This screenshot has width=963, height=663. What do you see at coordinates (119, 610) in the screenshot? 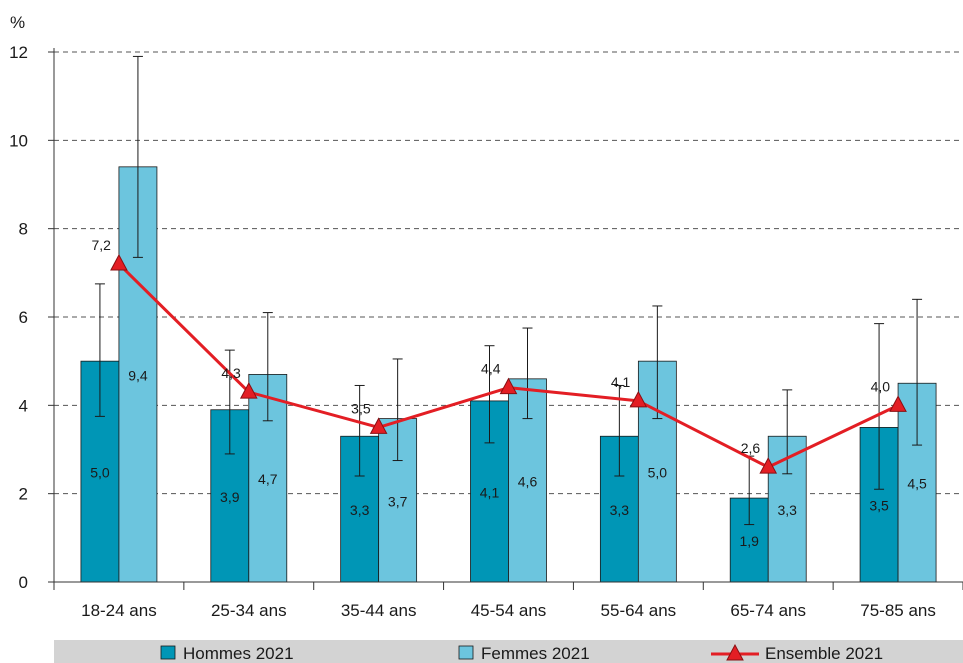
I see `x-tick-label: 18-24 ans` at bounding box center [119, 610].